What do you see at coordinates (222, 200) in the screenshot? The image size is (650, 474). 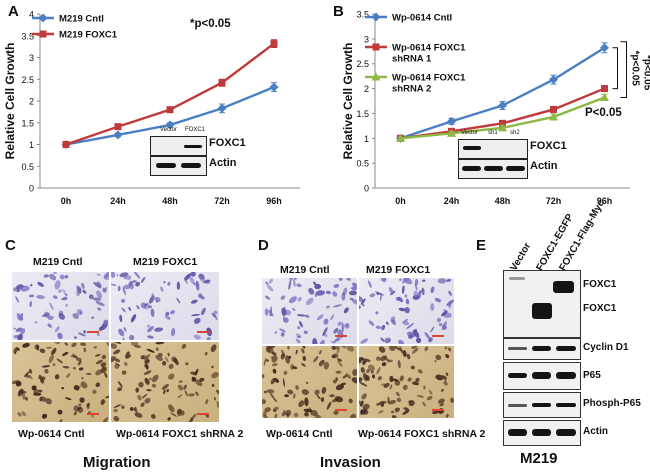 I see `chart-a-x-tick-label: 72h` at bounding box center [222, 200].